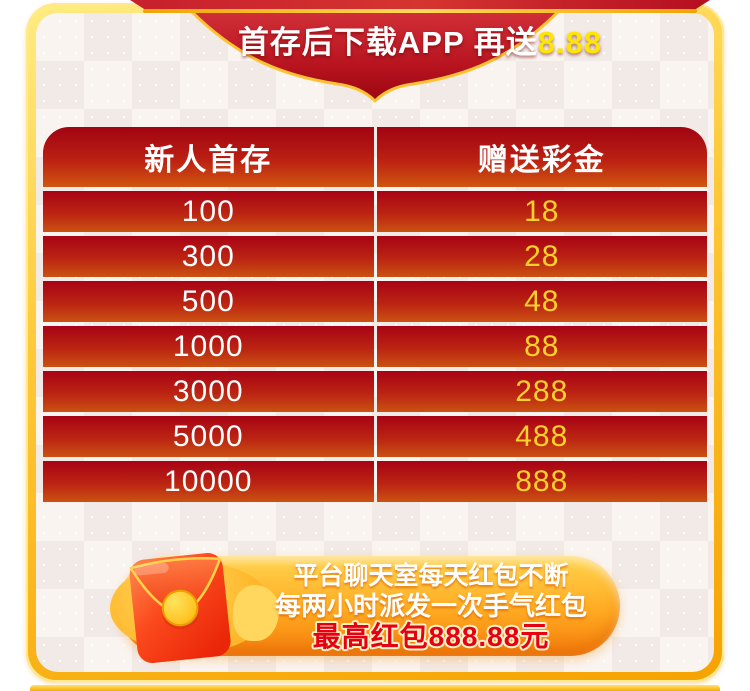 Image resolution: width=750 pixels, height=691 pixels. I want to click on deposit-value: 3000, so click(208, 391).